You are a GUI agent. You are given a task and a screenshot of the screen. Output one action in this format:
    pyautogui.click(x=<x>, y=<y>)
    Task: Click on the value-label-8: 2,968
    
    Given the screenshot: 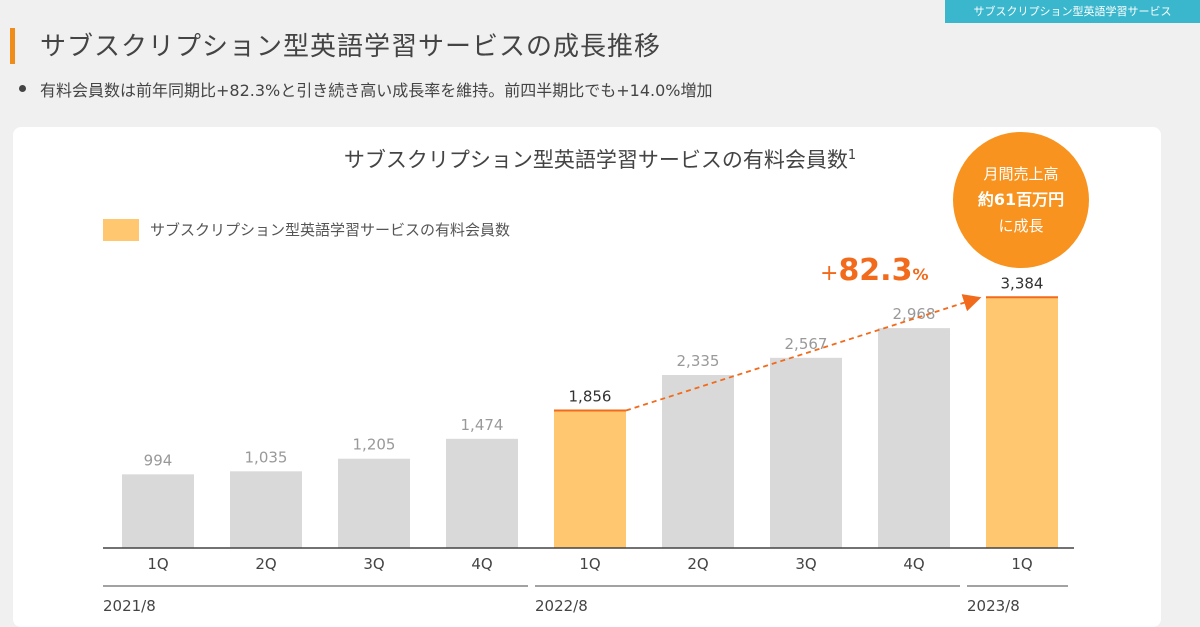 What is the action you would take?
    pyautogui.click(x=914, y=314)
    